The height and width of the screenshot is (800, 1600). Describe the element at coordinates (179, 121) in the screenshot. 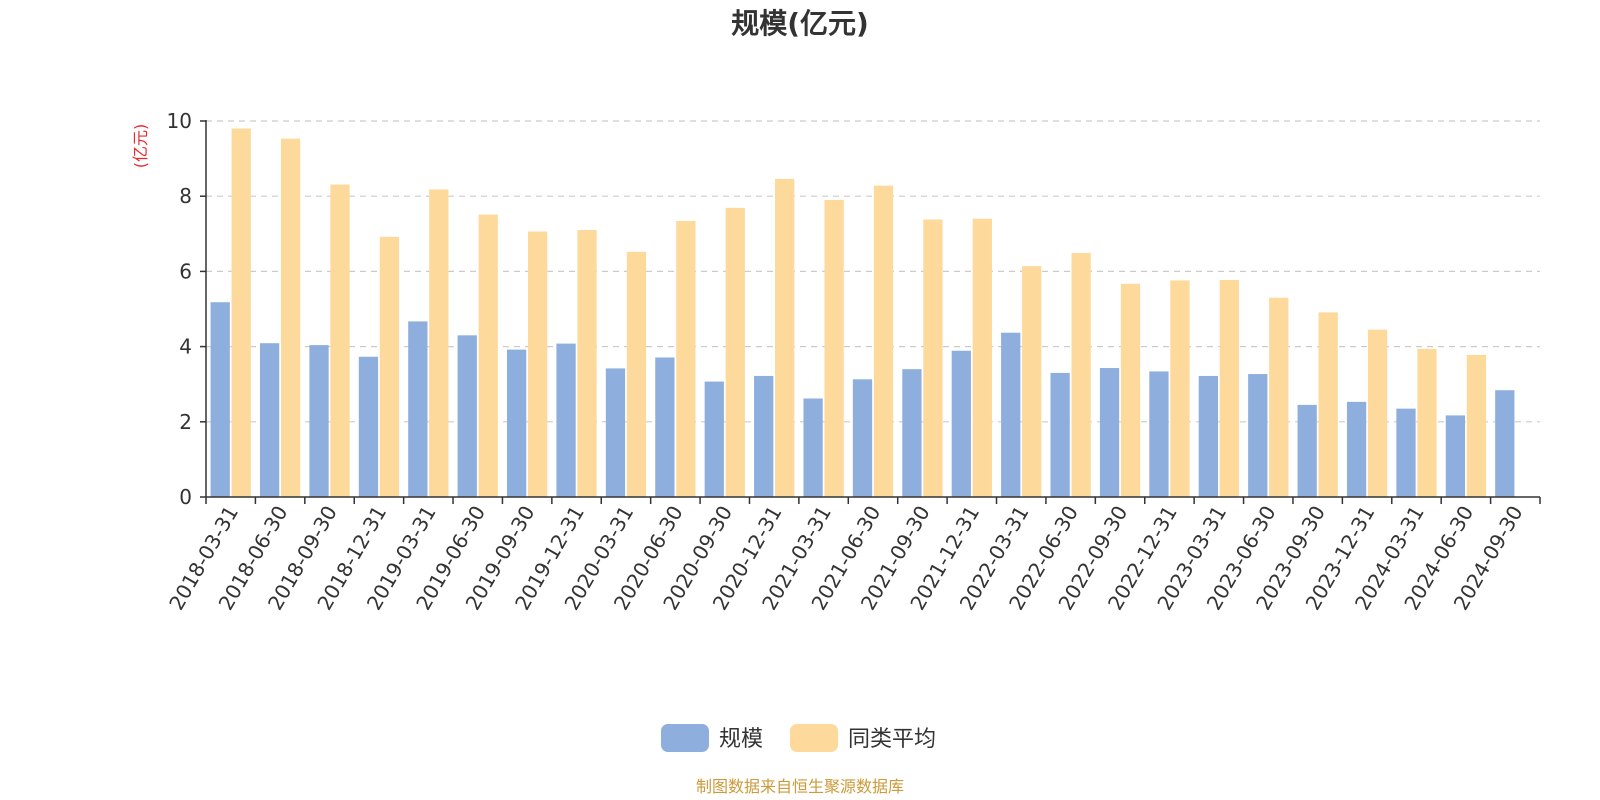

I see `y-tick-label: 10` at that location.